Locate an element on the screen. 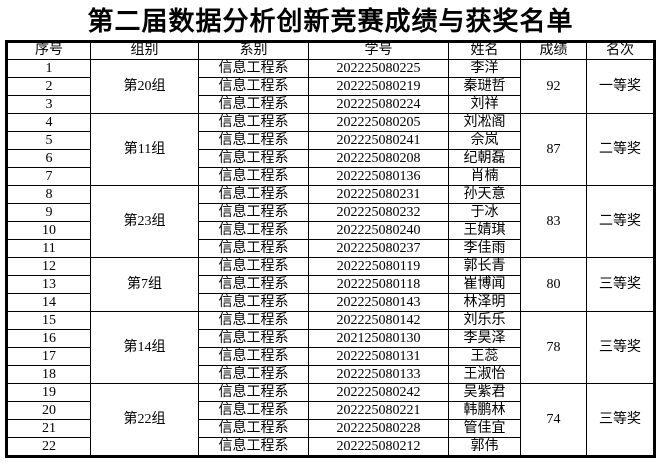 This screenshot has width=661, height=466. cell-serial-number: 14 is located at coordinates (48, 302).